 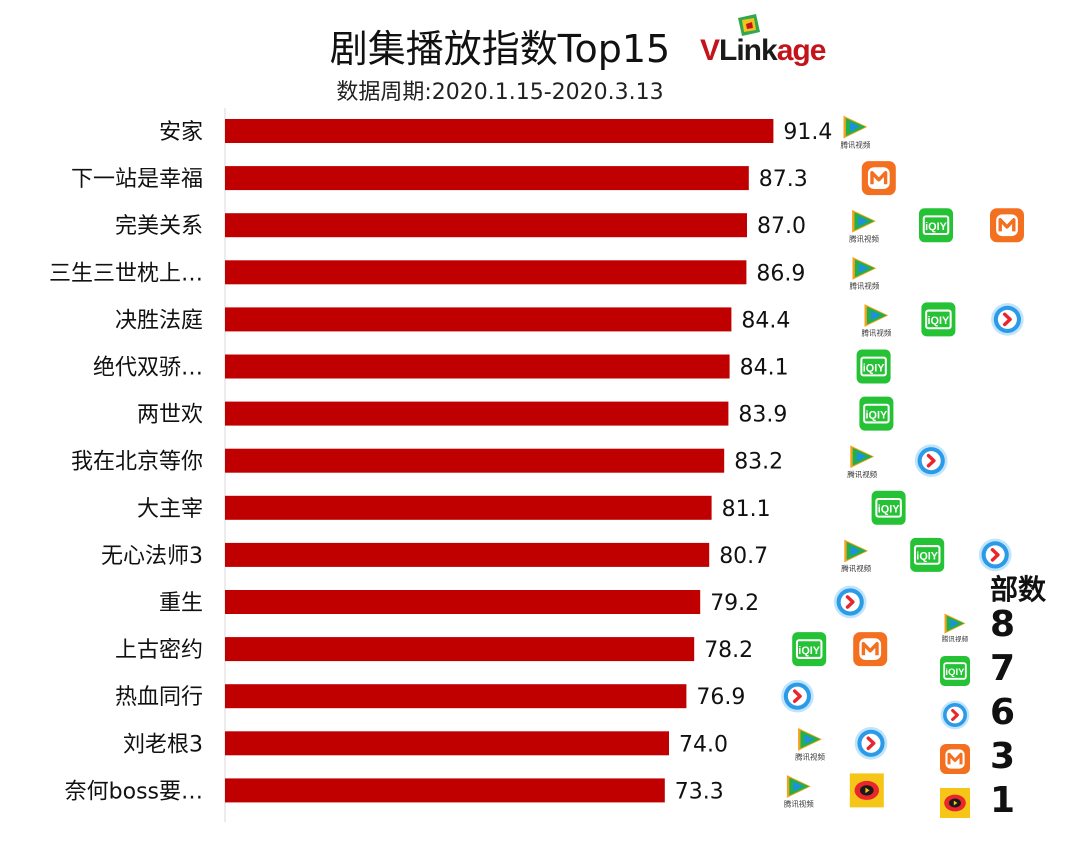 I want to click on chart-subtitle: 数据周期:2020.1.15-2020.3.13, so click(x=500, y=92).